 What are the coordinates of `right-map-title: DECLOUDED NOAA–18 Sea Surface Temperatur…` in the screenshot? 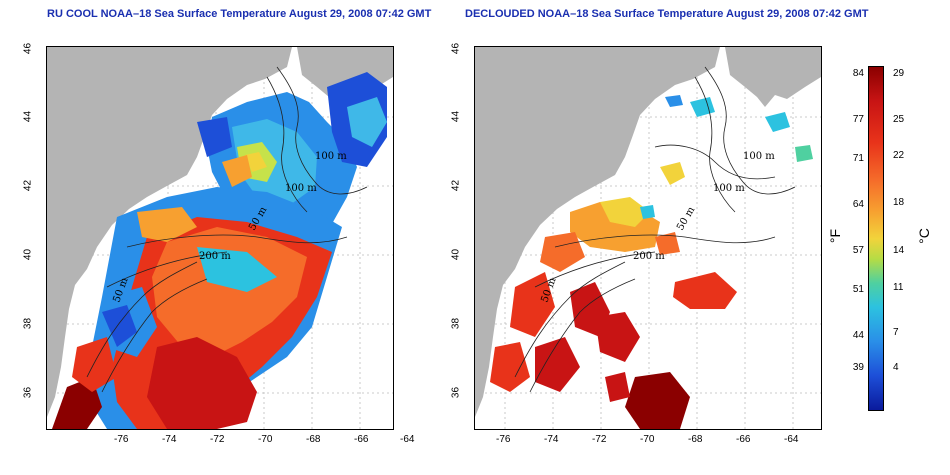 It's located at (667, 14).